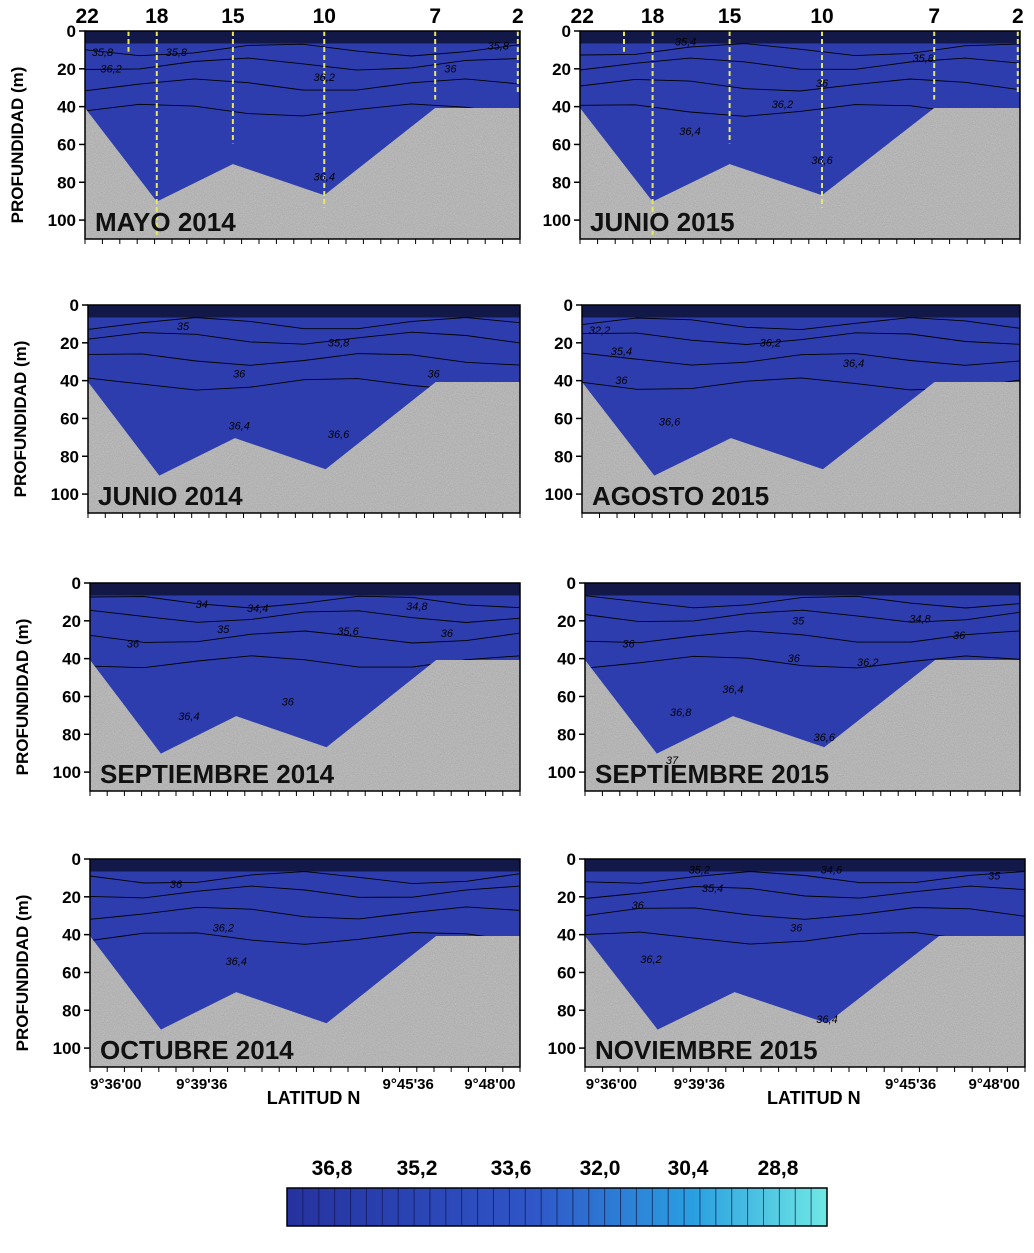  I want to click on contour-label: 36,6, so click(822, 161).